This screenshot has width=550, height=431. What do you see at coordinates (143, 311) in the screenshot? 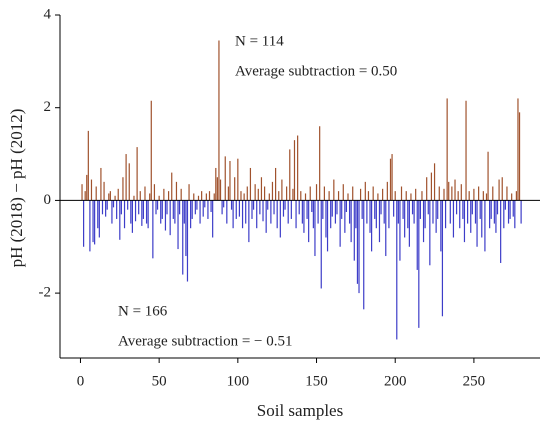
I see `annotation: N = 166` at bounding box center [143, 311].